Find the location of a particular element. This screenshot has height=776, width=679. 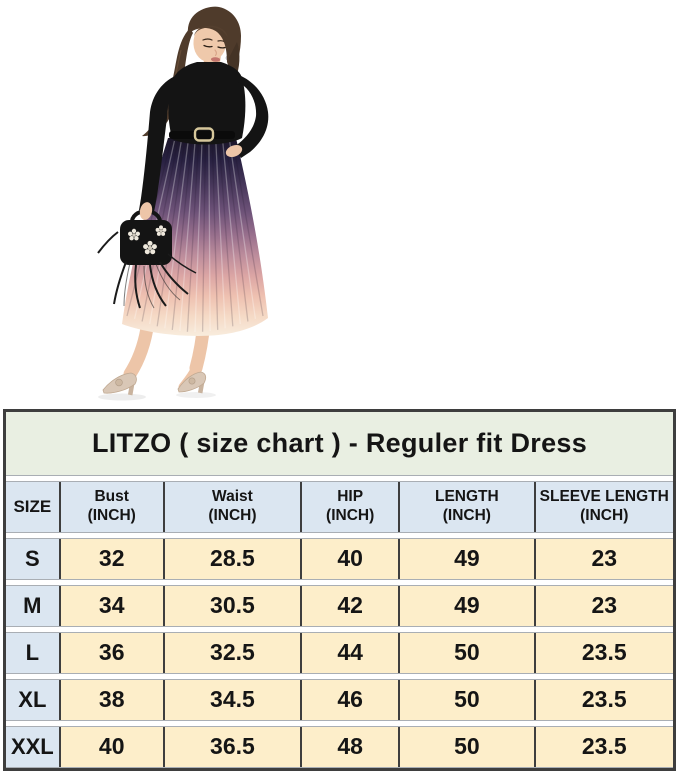

measurement-cell: 34.5 is located at coordinates (233, 700).